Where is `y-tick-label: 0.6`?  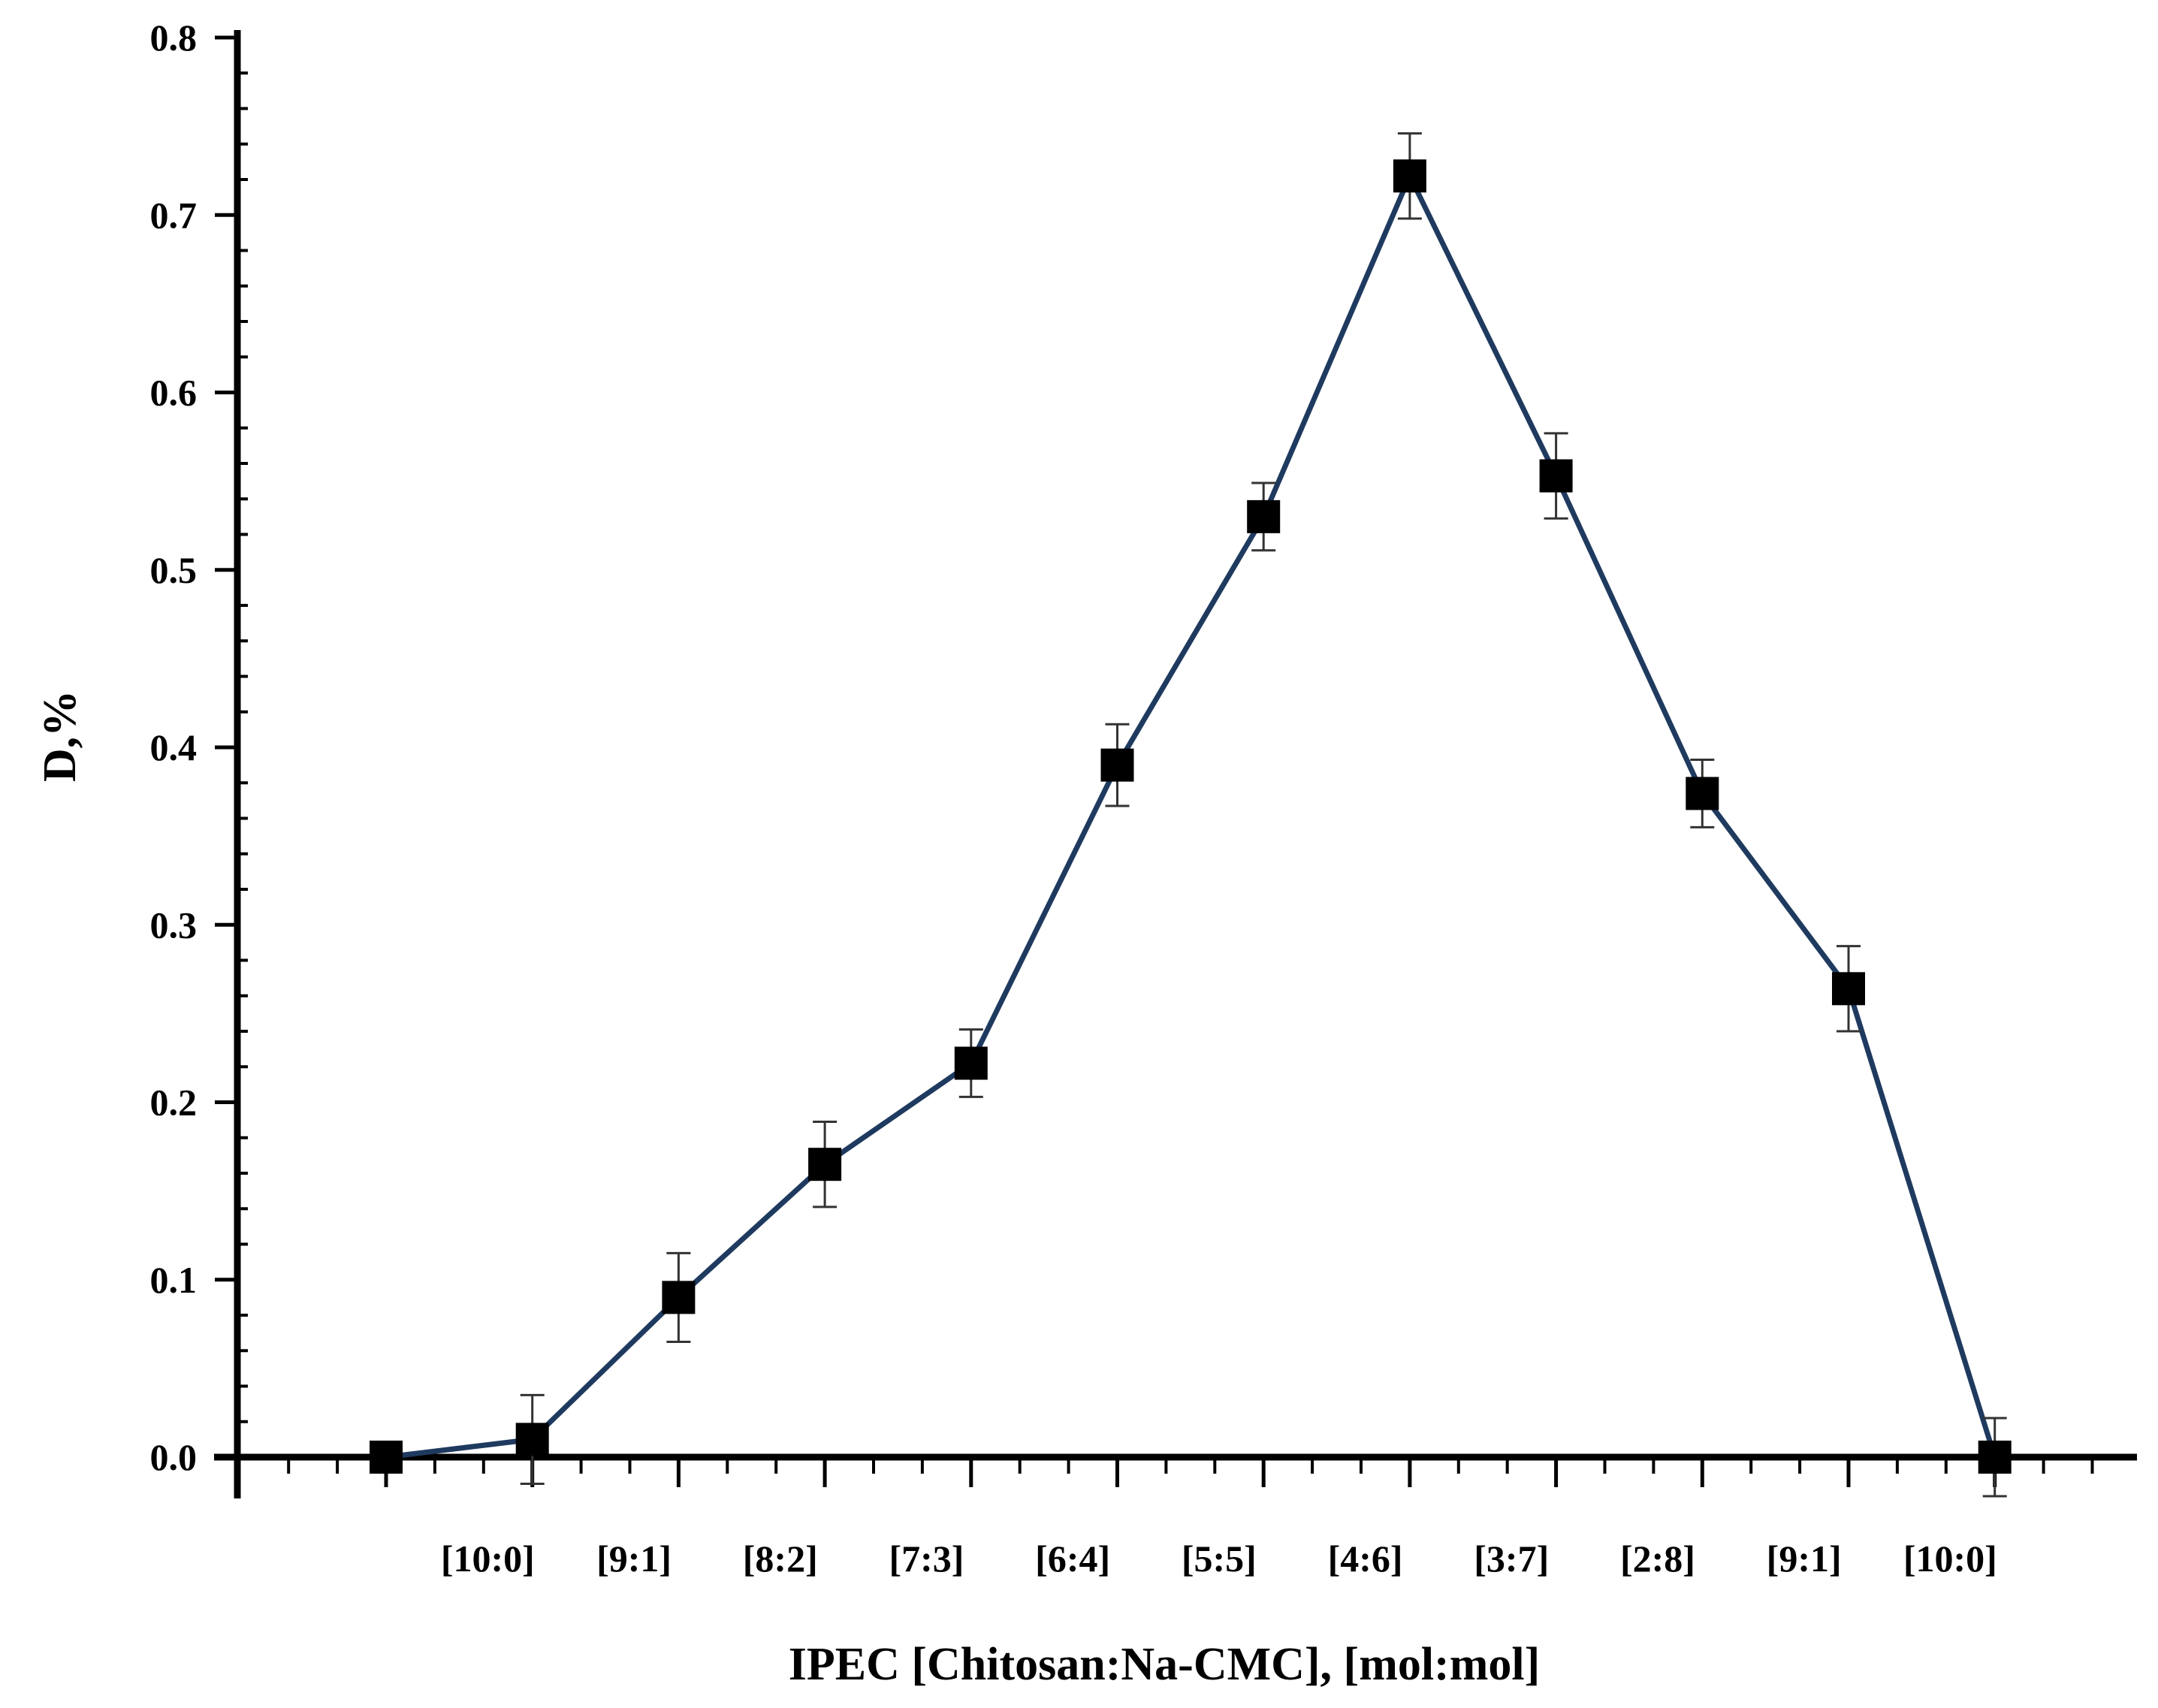
y-tick-label: 0.6 is located at coordinates (174, 393).